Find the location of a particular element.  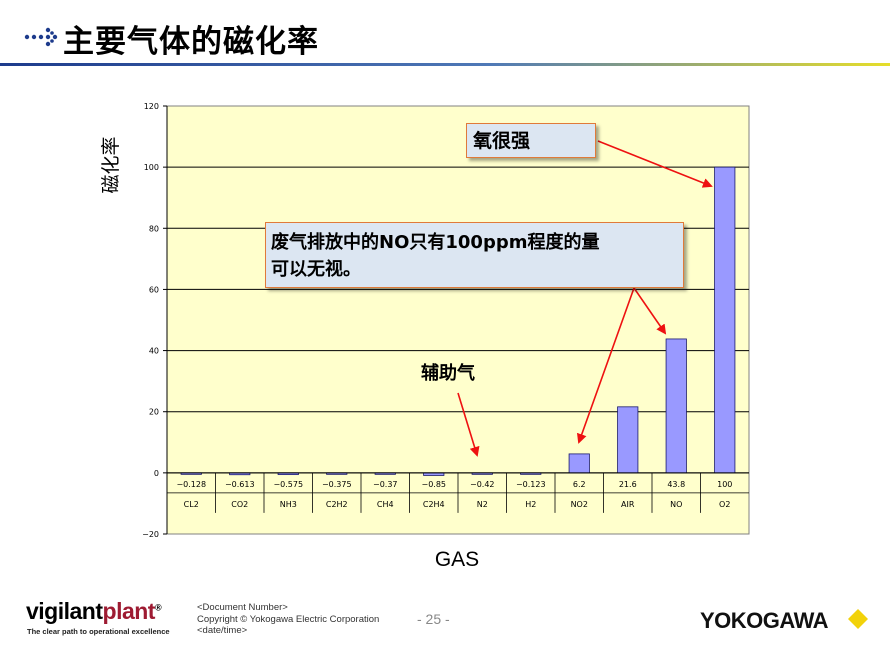

x-tick-label: C2H4 is located at coordinates (434, 504).